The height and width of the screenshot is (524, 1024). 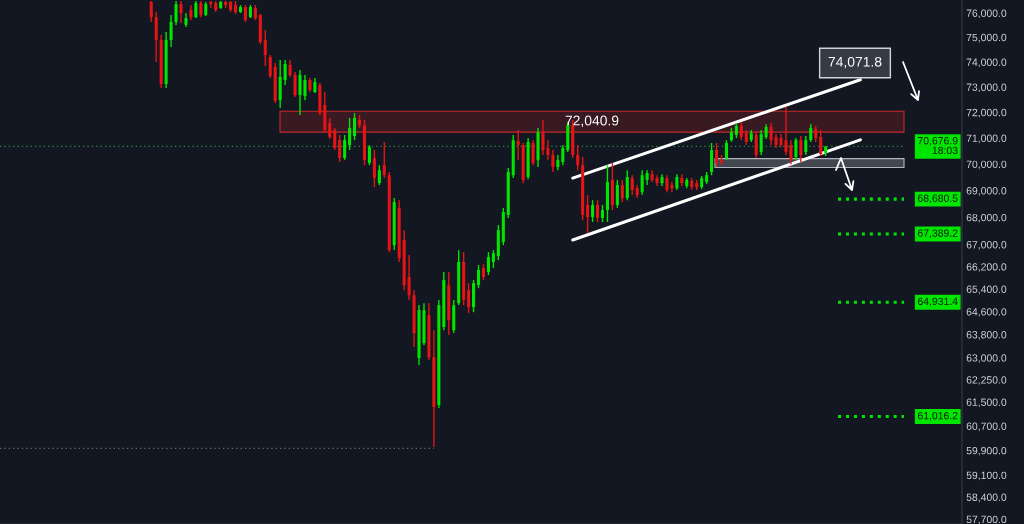 What do you see at coordinates (986, 88) in the screenshot?
I see `y-tick-label: 73,000.0` at bounding box center [986, 88].